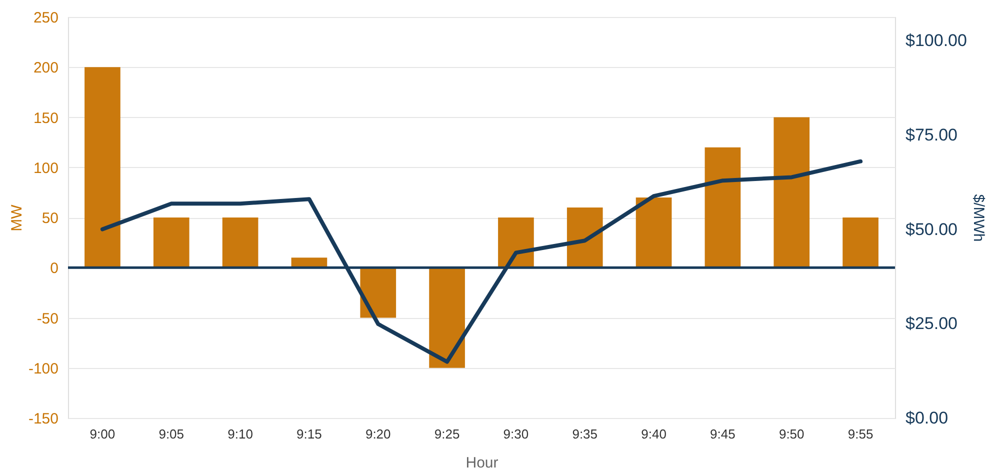 This screenshot has height=476, width=994. What do you see at coordinates (378, 434) in the screenshot?
I see `x-tick-label: 9:20` at bounding box center [378, 434].